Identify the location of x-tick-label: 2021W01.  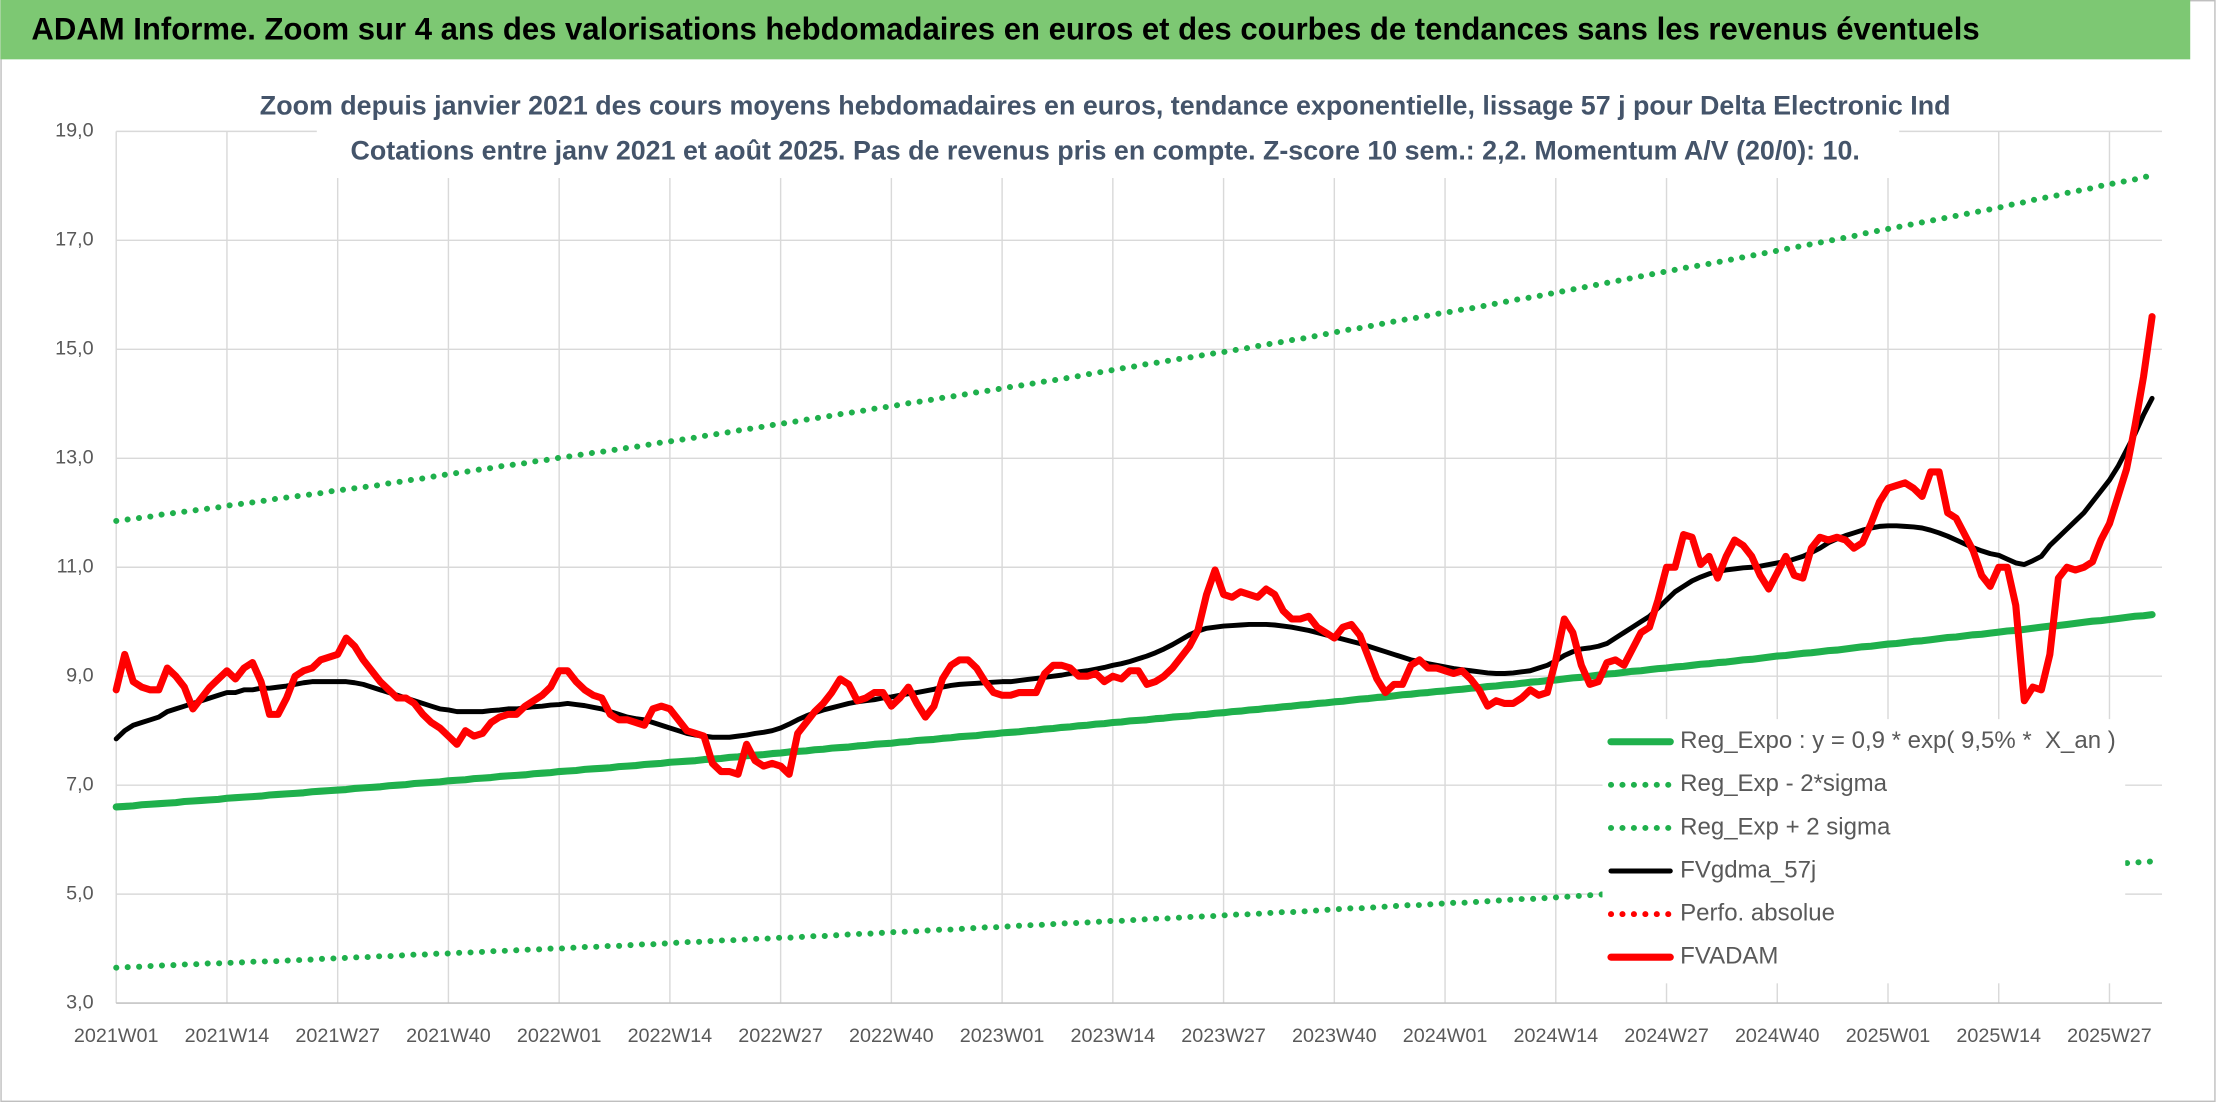
(116, 1036).